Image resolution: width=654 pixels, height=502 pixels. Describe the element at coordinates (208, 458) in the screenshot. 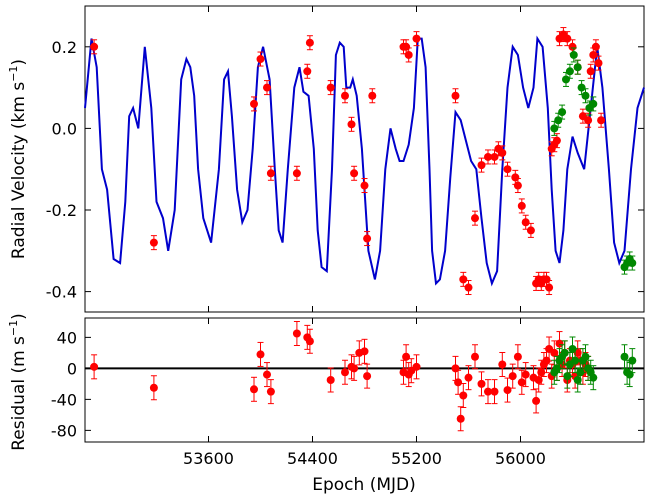

I see `residual-x-tick-label: 53600` at that location.